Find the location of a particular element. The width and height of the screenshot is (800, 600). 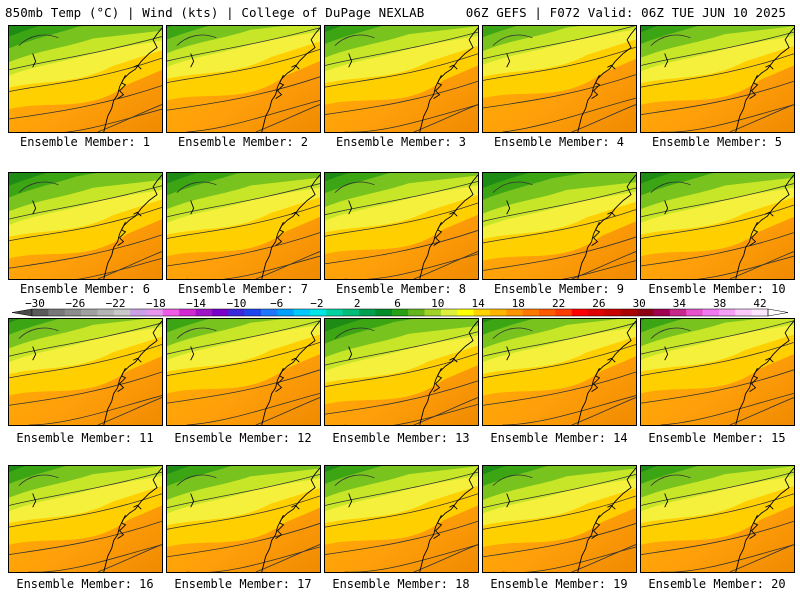

ensemble-member-label: Ensemble Member: 20 is located at coordinates (717, 584).